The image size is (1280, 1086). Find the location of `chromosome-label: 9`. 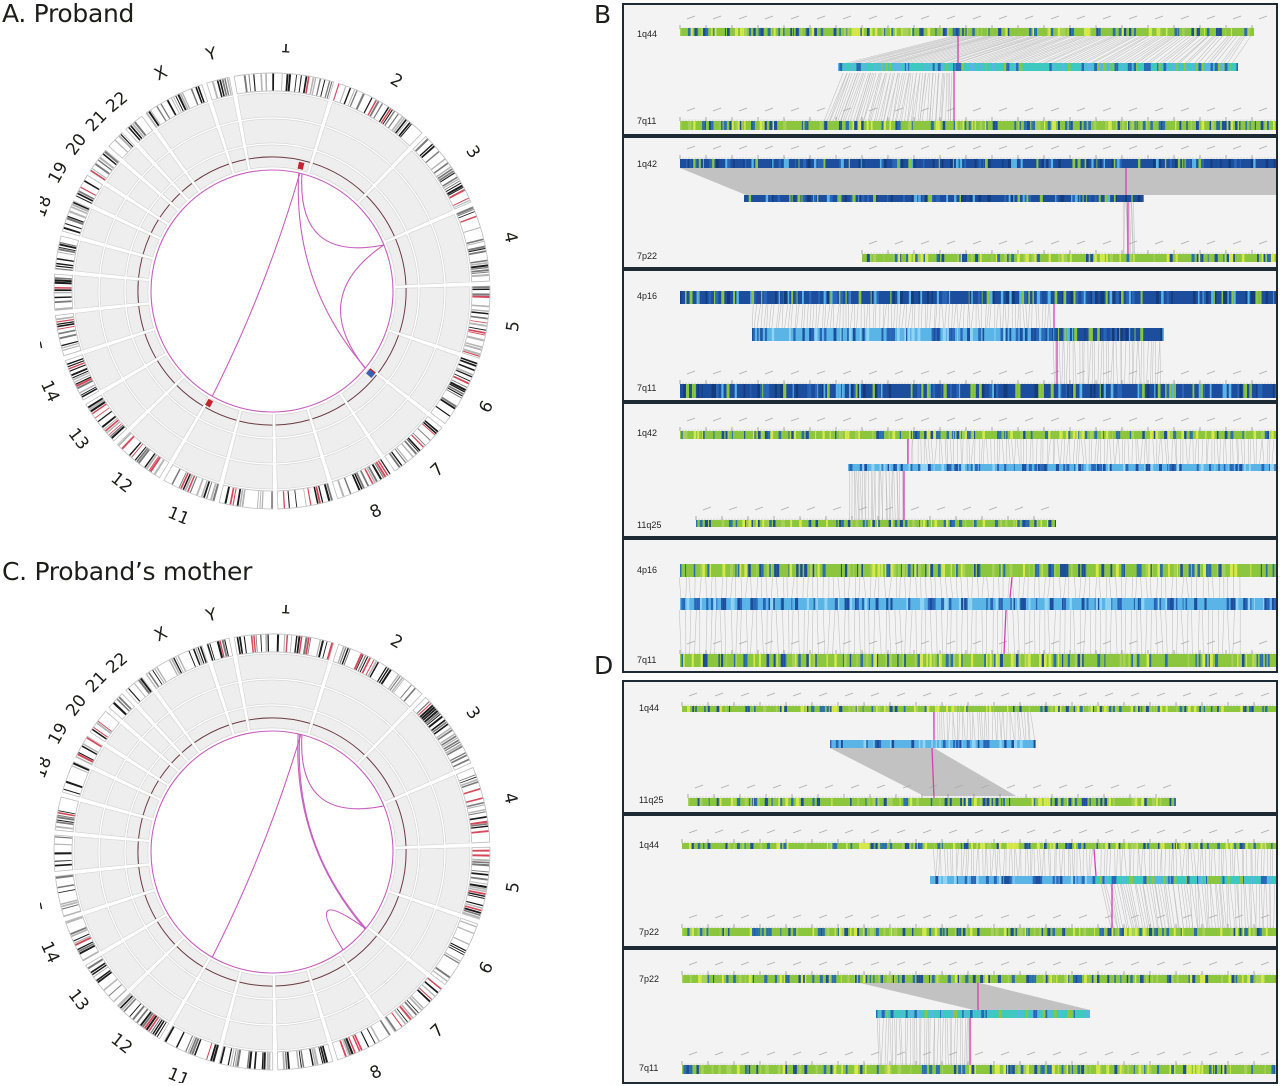

chromosome-label: 9 is located at coordinates (310, 1082).